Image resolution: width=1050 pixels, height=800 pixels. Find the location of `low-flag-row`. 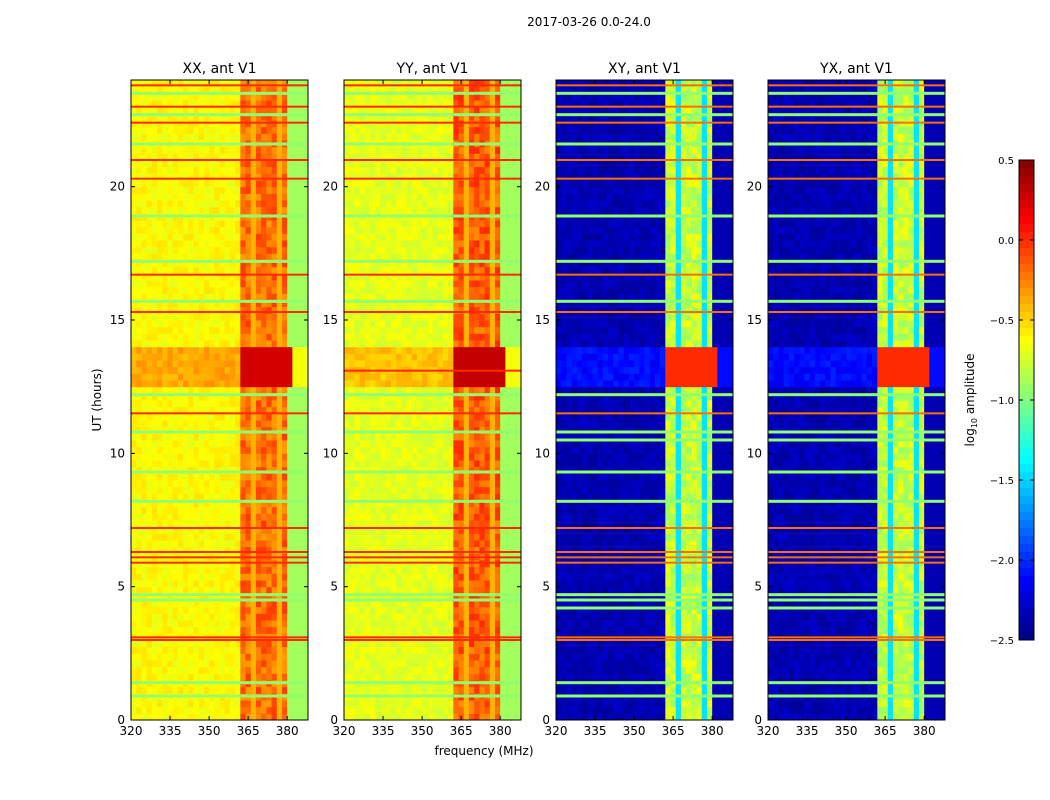

low-flag-row is located at coordinates (219, 261).